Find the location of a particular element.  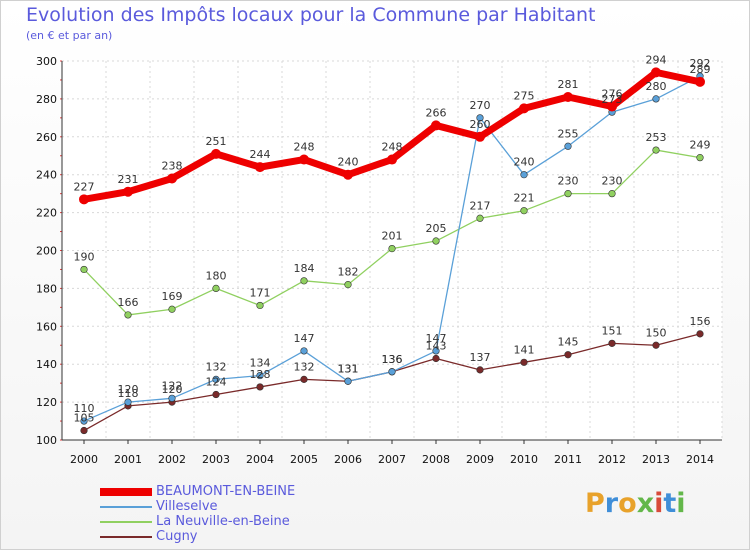

y-tick-label: 180 is located at coordinates (46, 288).